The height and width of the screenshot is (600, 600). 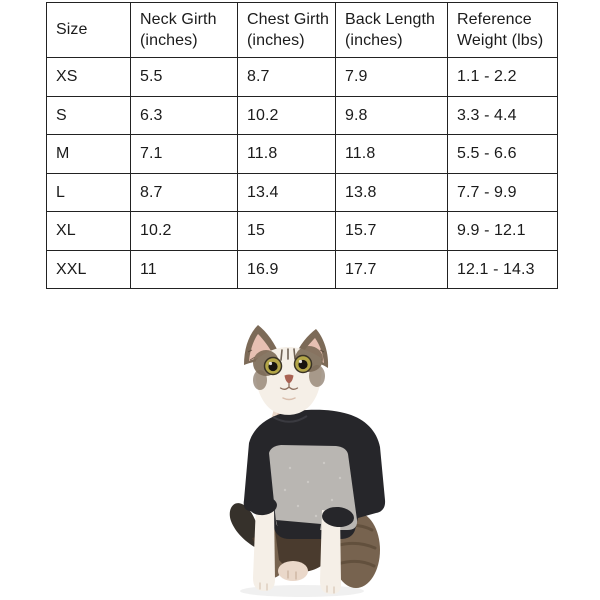 What do you see at coordinates (88, 154) in the screenshot?
I see `size-cell: M` at bounding box center [88, 154].